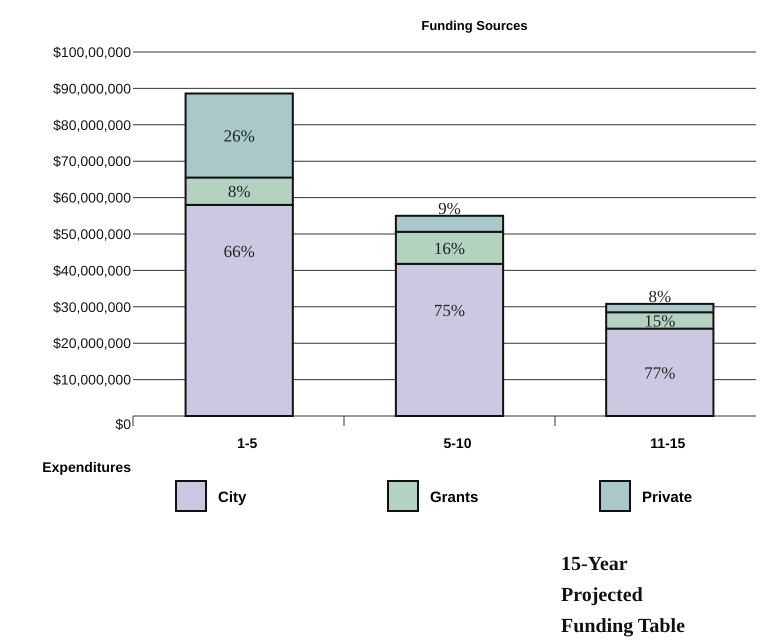  I want to click on annotation: 75%, so click(450, 310).